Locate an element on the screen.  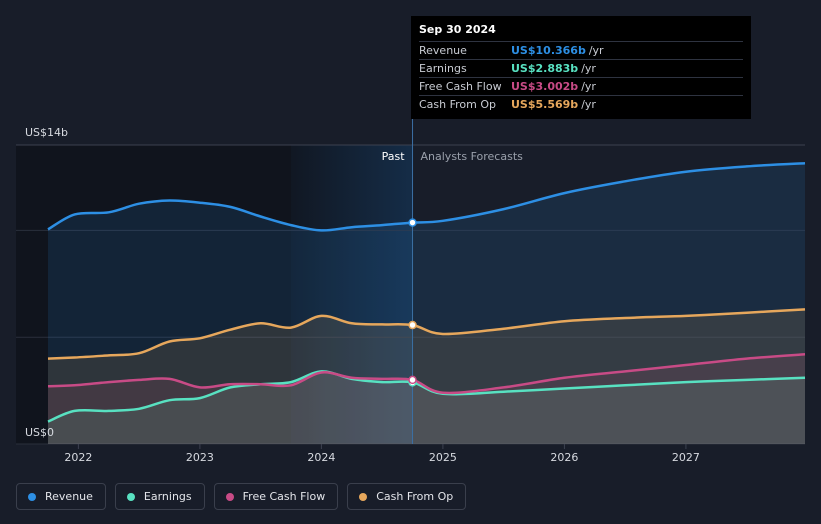
legend-item-cash-from-op: Cash From Op is located at coordinates (407, 496).